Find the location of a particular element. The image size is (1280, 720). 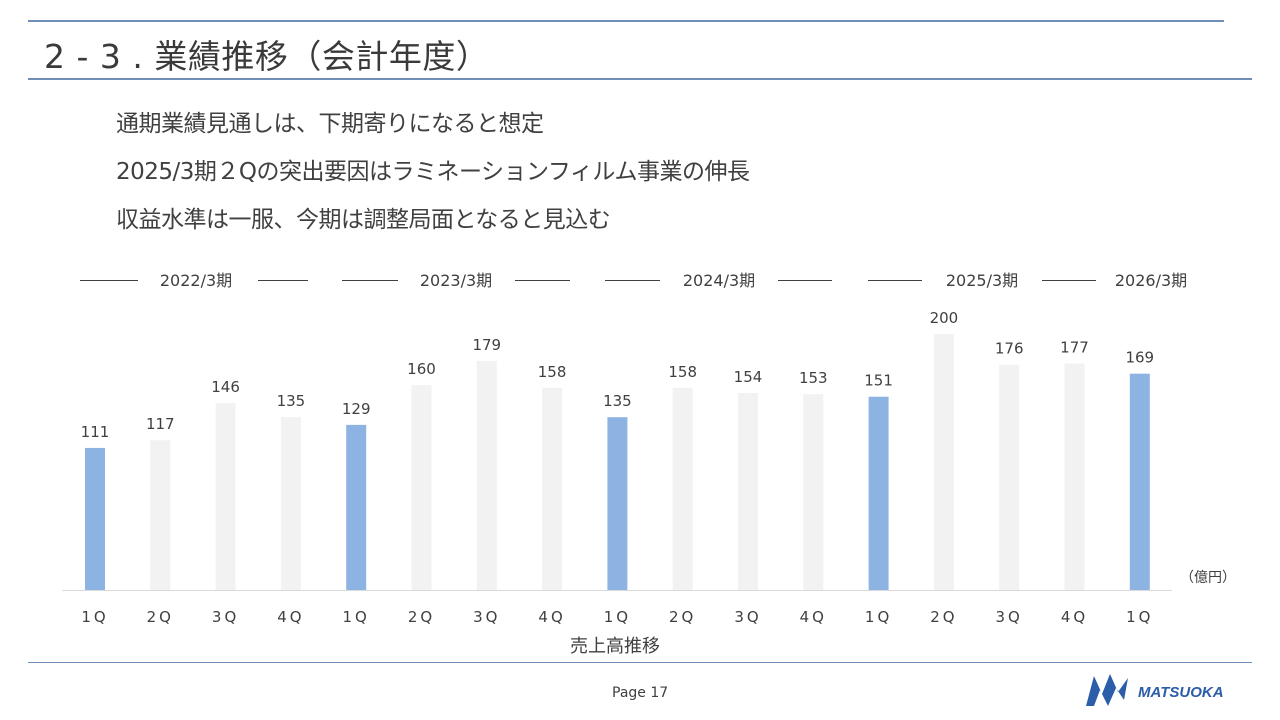

chart-title: 売上高推移 is located at coordinates (615, 646).